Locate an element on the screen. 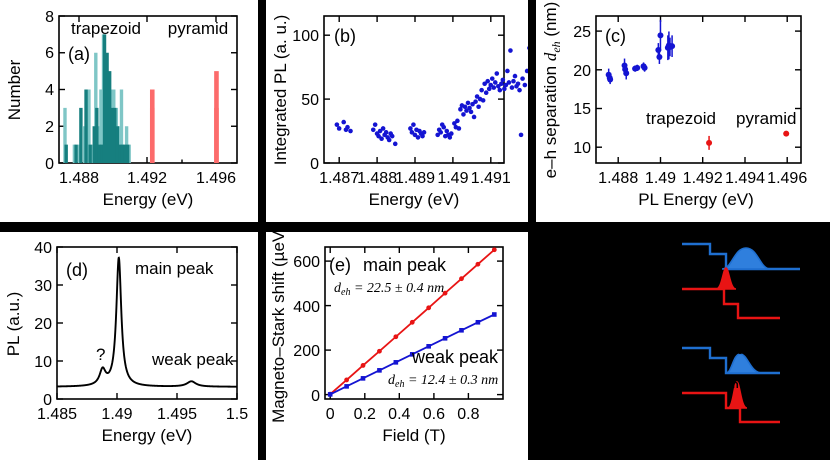 This screenshot has width=830, height=460. svg-text: 1.492 is located at coordinates (147, 178).